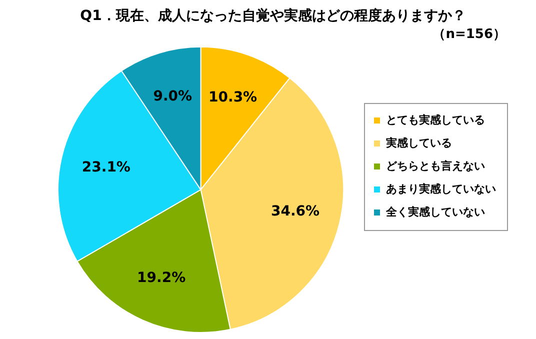 The height and width of the screenshot is (339, 536). What do you see at coordinates (435, 211) in the screenshot?
I see `legend-label: 全く実感していない` at bounding box center [435, 211].